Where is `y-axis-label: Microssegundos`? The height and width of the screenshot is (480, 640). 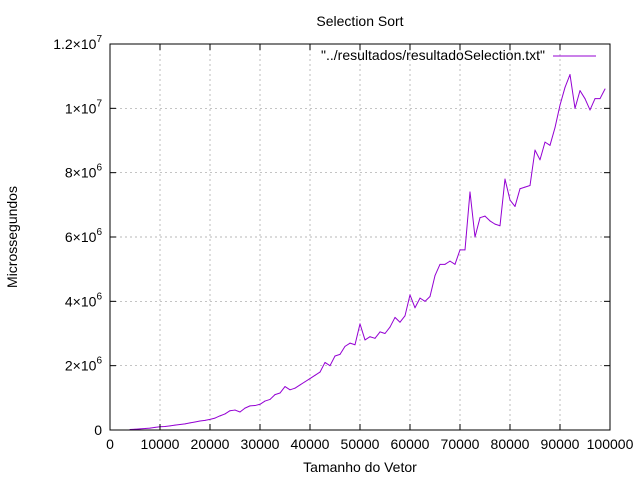 y-axis-label: Microssegundos is located at coordinates (12, 237).